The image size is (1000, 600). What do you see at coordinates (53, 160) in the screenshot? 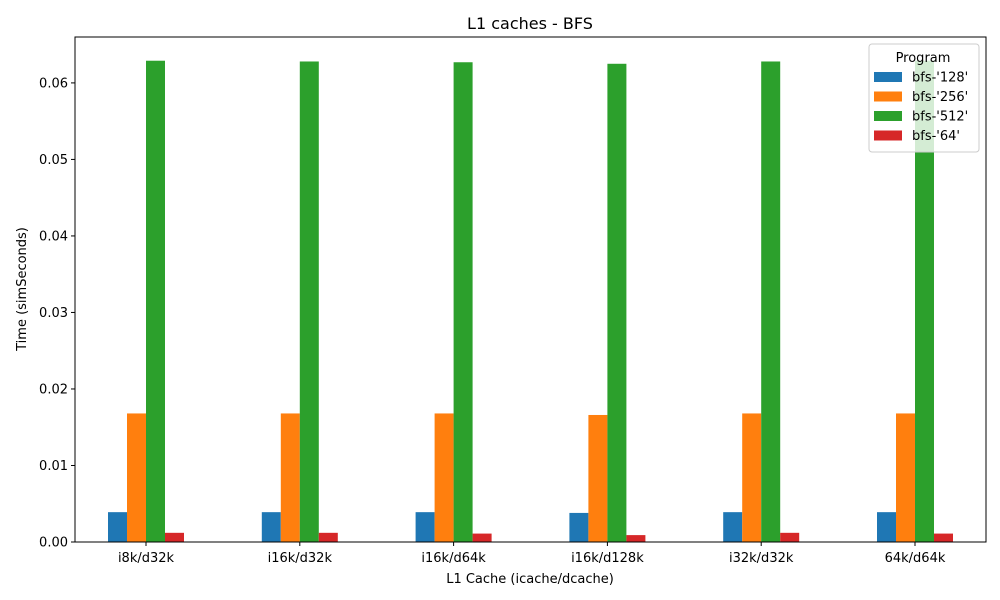
I see `y-tick-label: 0.05` at bounding box center [53, 160].